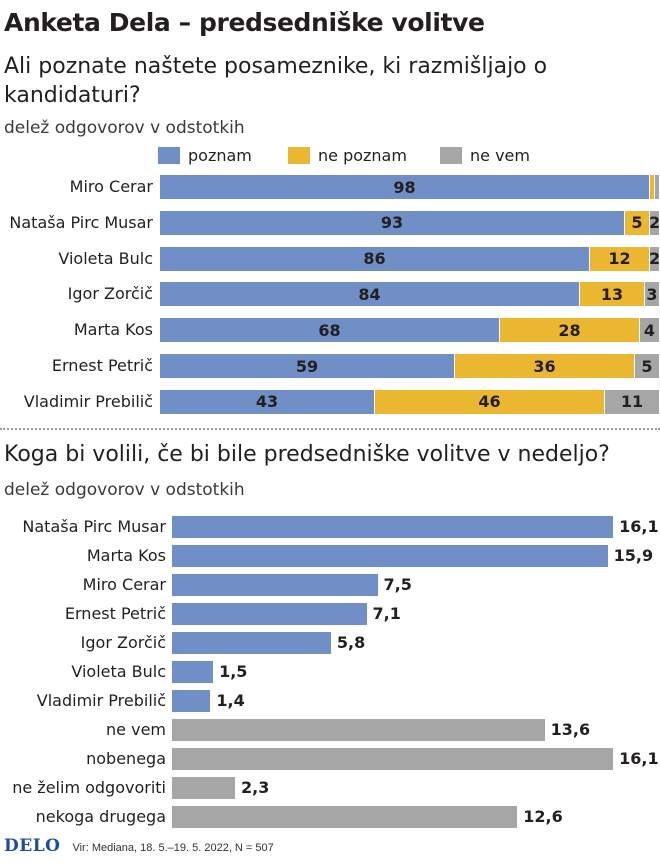  I want to click on bar-segment-poznam: 93, so click(392, 222).